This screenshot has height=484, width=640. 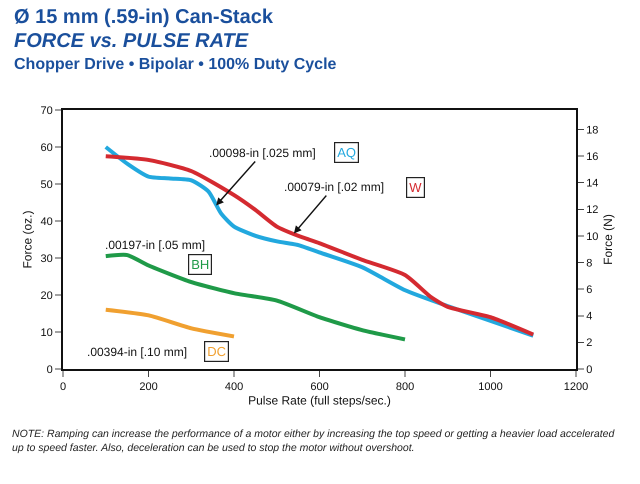 I want to click on annotation: .00394-in [.10 mm], so click(x=137, y=352).